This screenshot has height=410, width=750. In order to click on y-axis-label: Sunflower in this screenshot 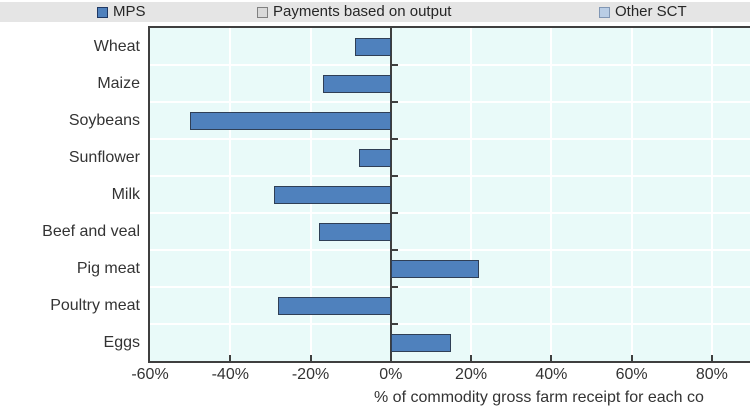, I will do `click(104, 157)`.